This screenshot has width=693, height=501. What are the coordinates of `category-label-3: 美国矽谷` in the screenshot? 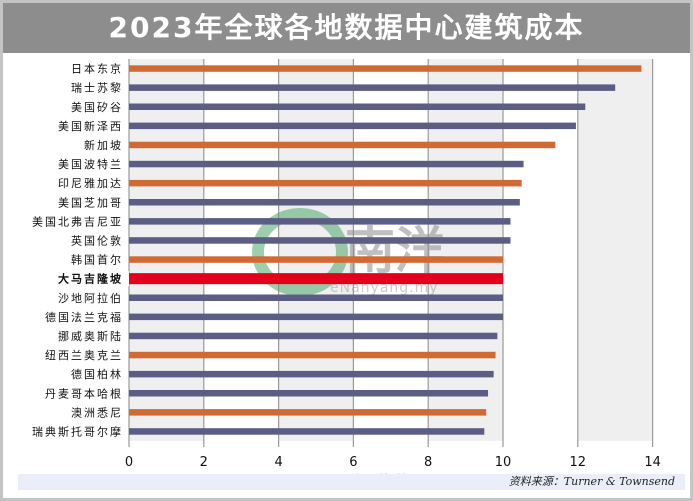 It's located at (97, 107).